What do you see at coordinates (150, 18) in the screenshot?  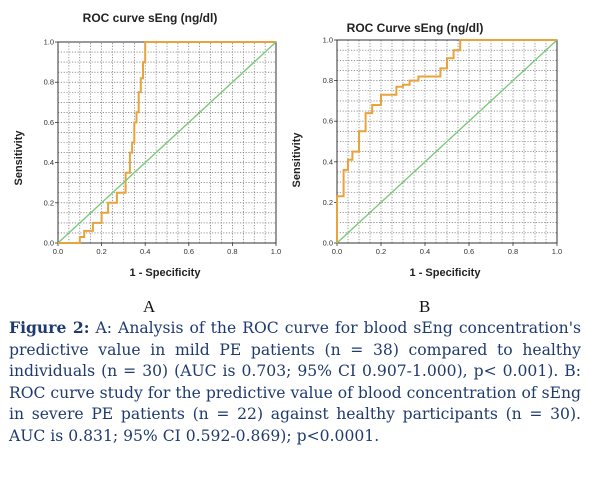 I see `chart-title: ROC curve sEng (ng/dl)` at bounding box center [150, 18].